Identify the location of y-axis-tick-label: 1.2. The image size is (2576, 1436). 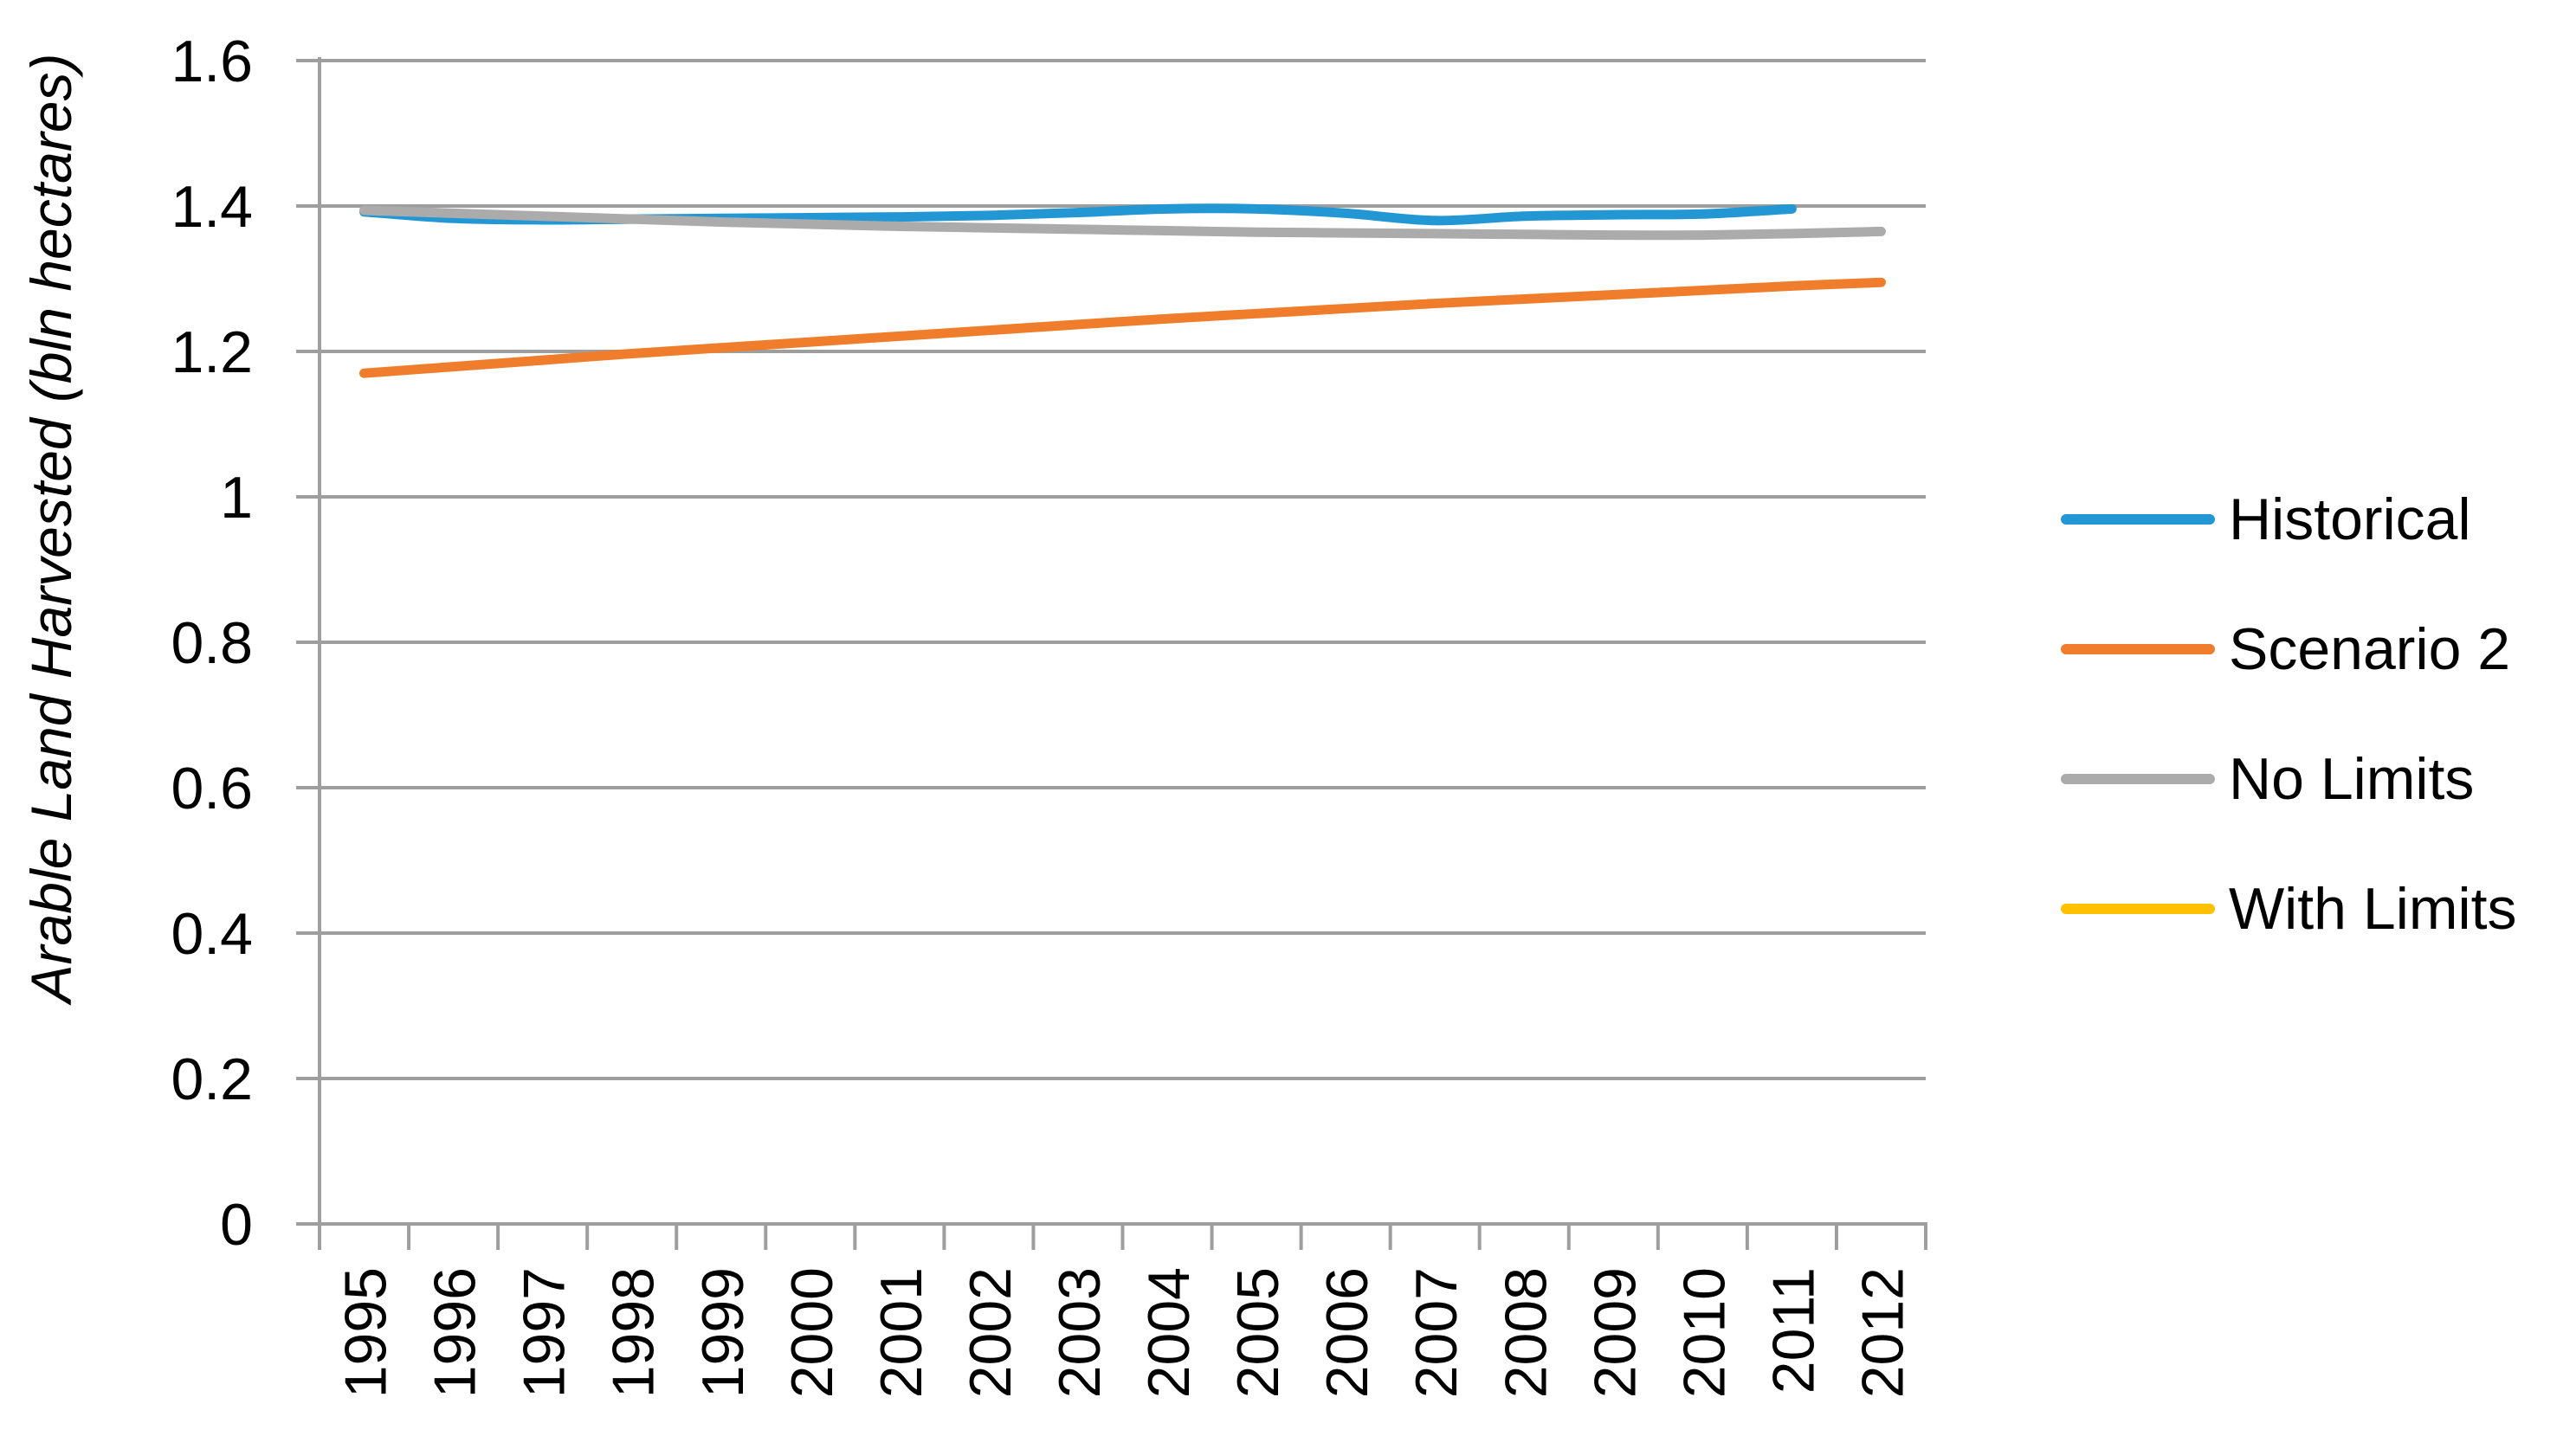
(212, 352).